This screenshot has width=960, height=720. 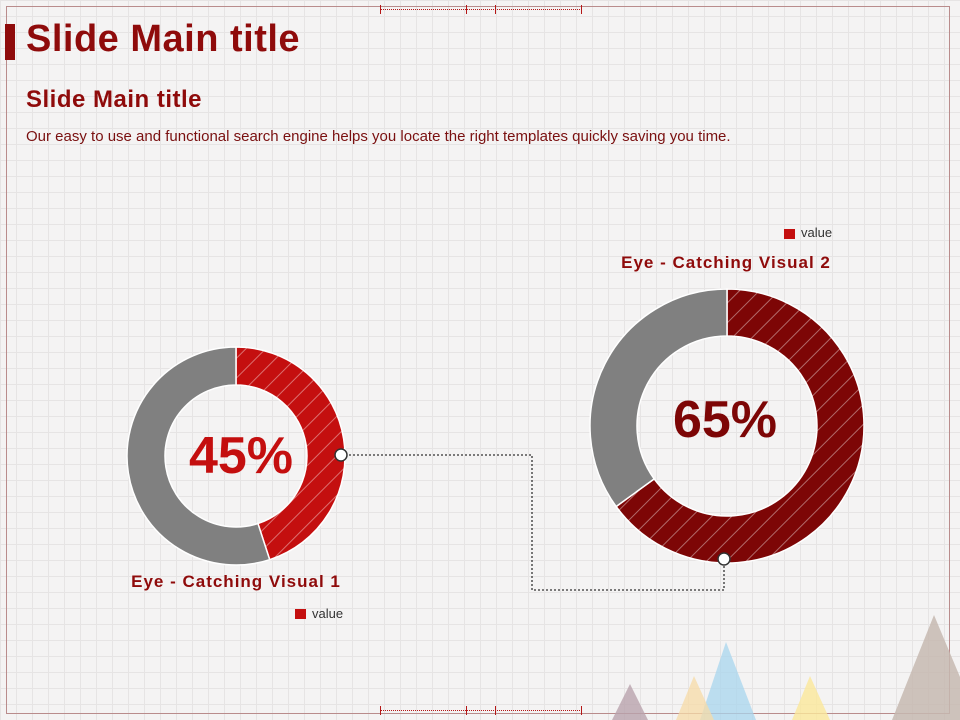 I want to click on chart1-remainder-slice, so click(x=198, y=456).